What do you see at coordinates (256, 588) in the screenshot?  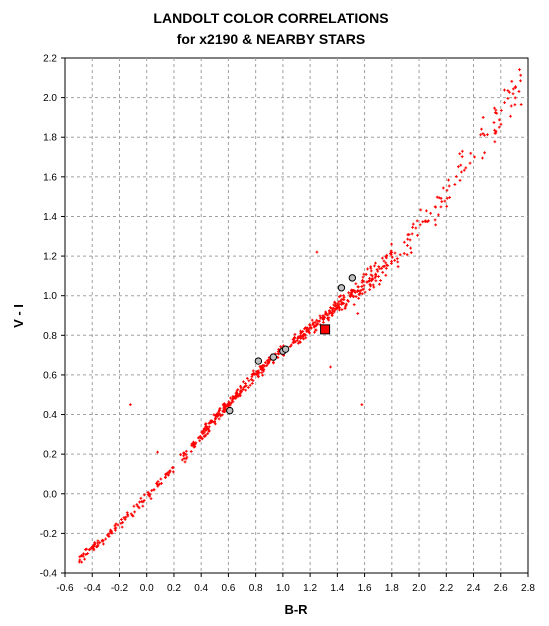 I see `x-tick-label: 0.8` at bounding box center [256, 588].